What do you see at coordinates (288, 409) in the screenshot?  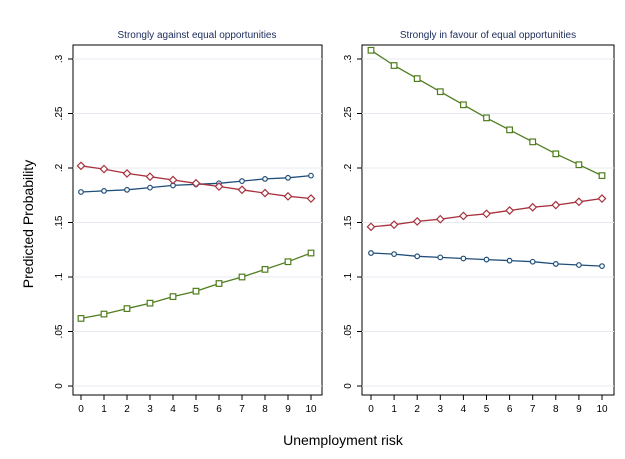 I see `x-tick-label-9: 9` at bounding box center [288, 409].